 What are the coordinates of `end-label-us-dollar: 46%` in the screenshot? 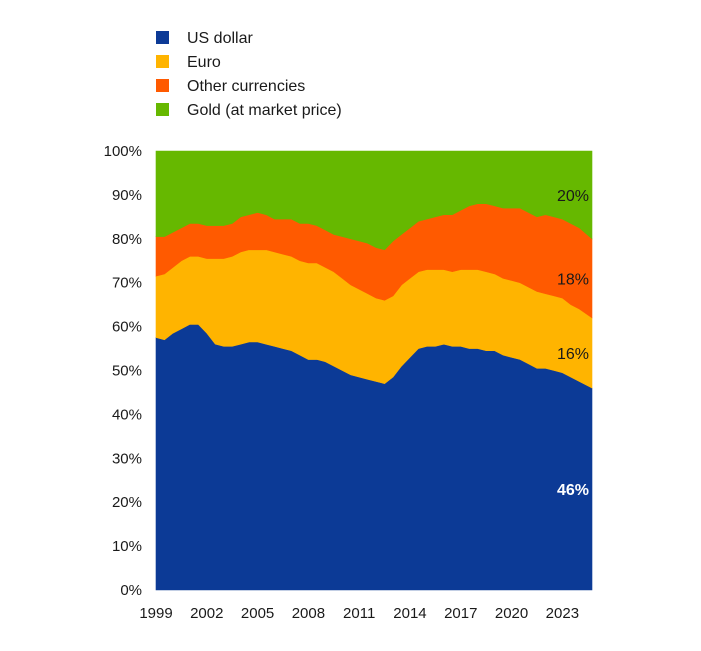 It's located at (573, 490).